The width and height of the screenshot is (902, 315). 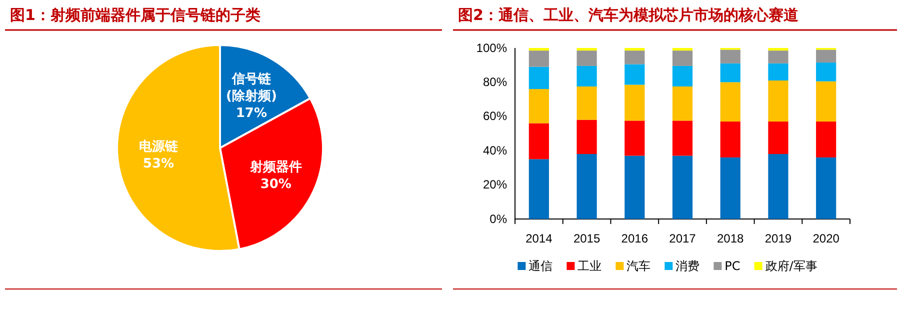 I want to click on slice-label: 信号链 (除射频), so click(x=251, y=88).